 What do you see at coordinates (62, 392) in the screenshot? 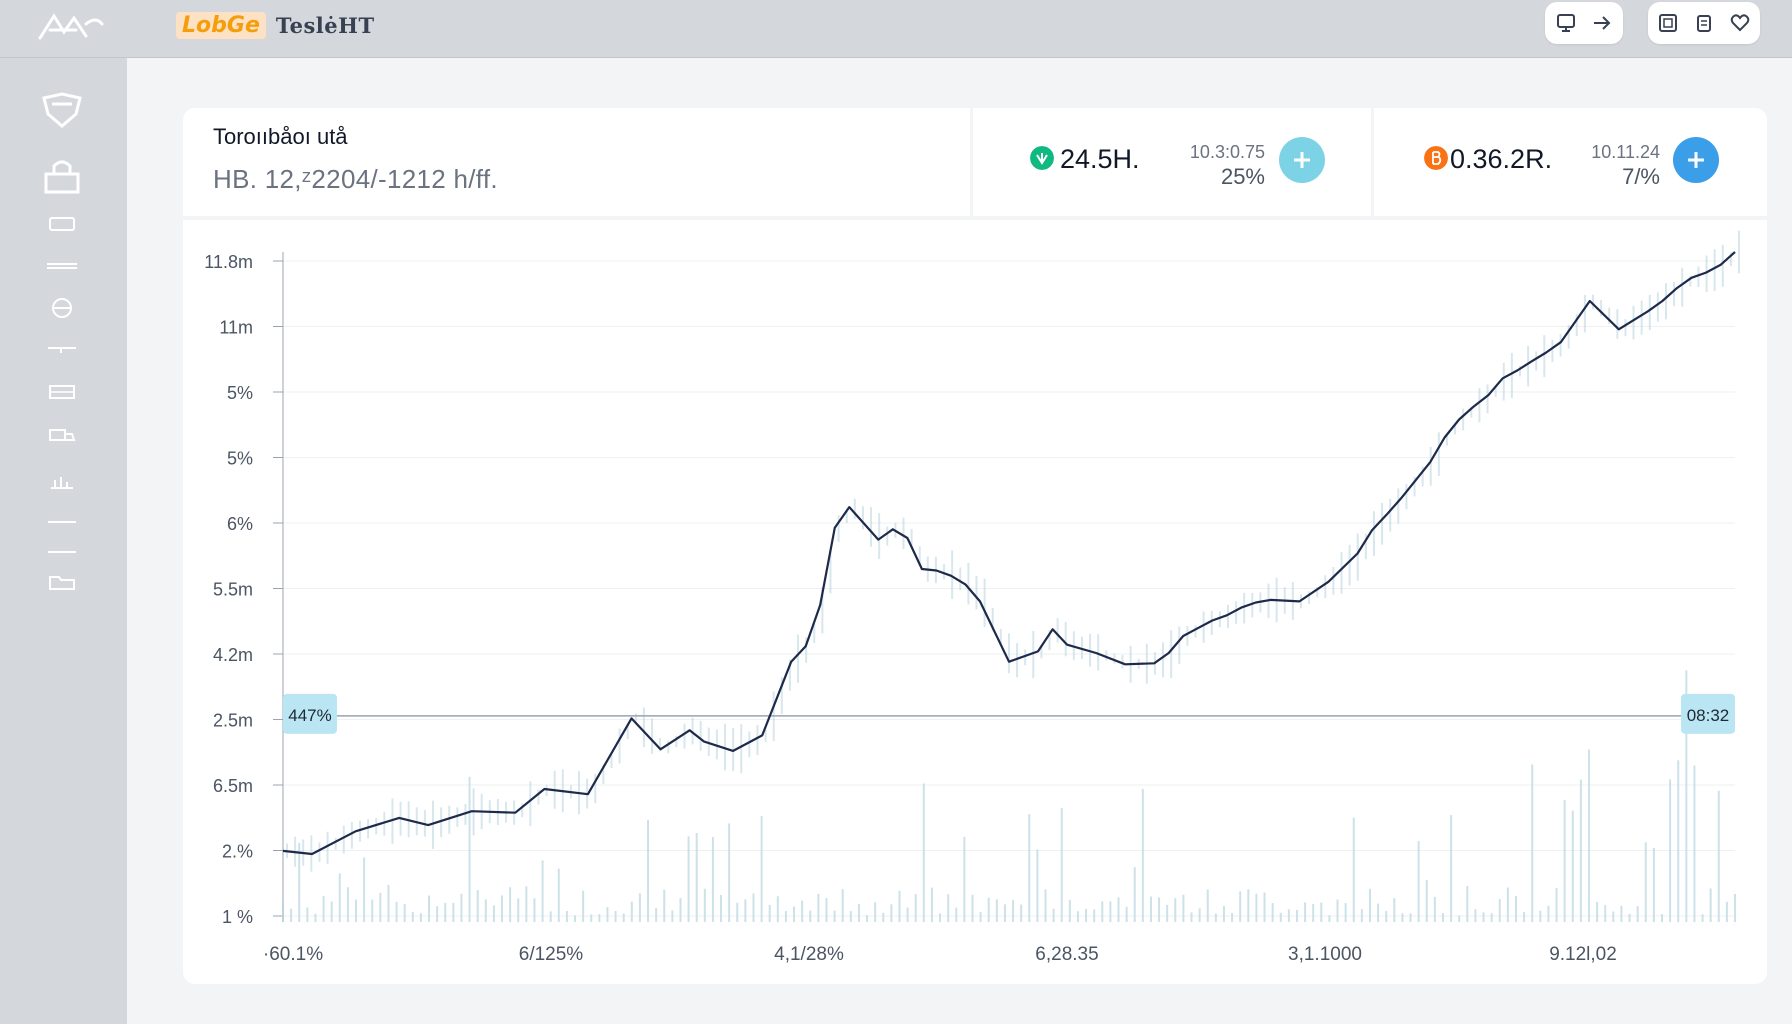
I see `sidebar-item-grid` at bounding box center [62, 392].